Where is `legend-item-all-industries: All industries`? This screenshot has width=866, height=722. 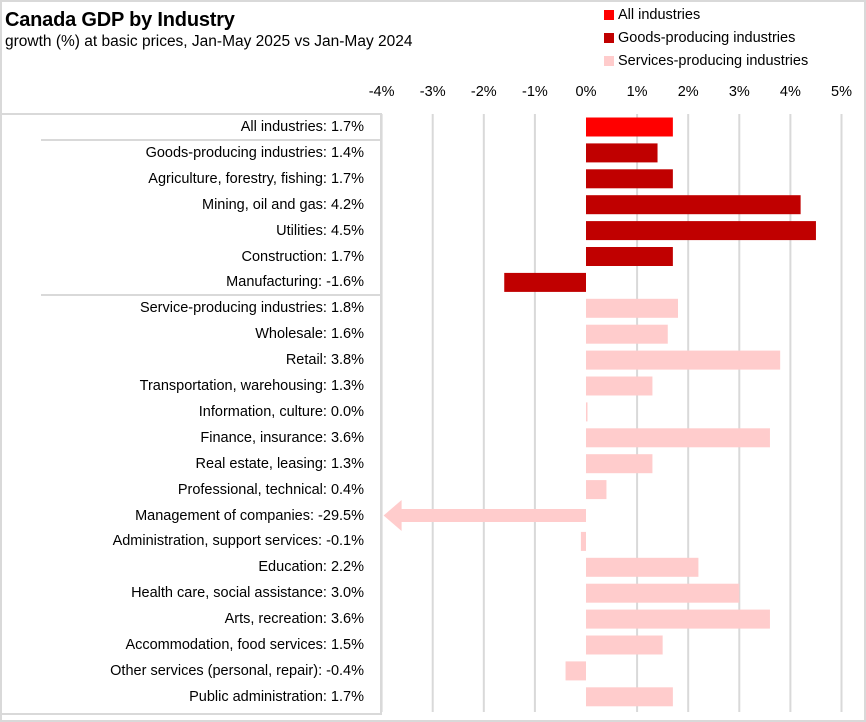 legend-item-all-industries: All industries is located at coordinates (706, 14).